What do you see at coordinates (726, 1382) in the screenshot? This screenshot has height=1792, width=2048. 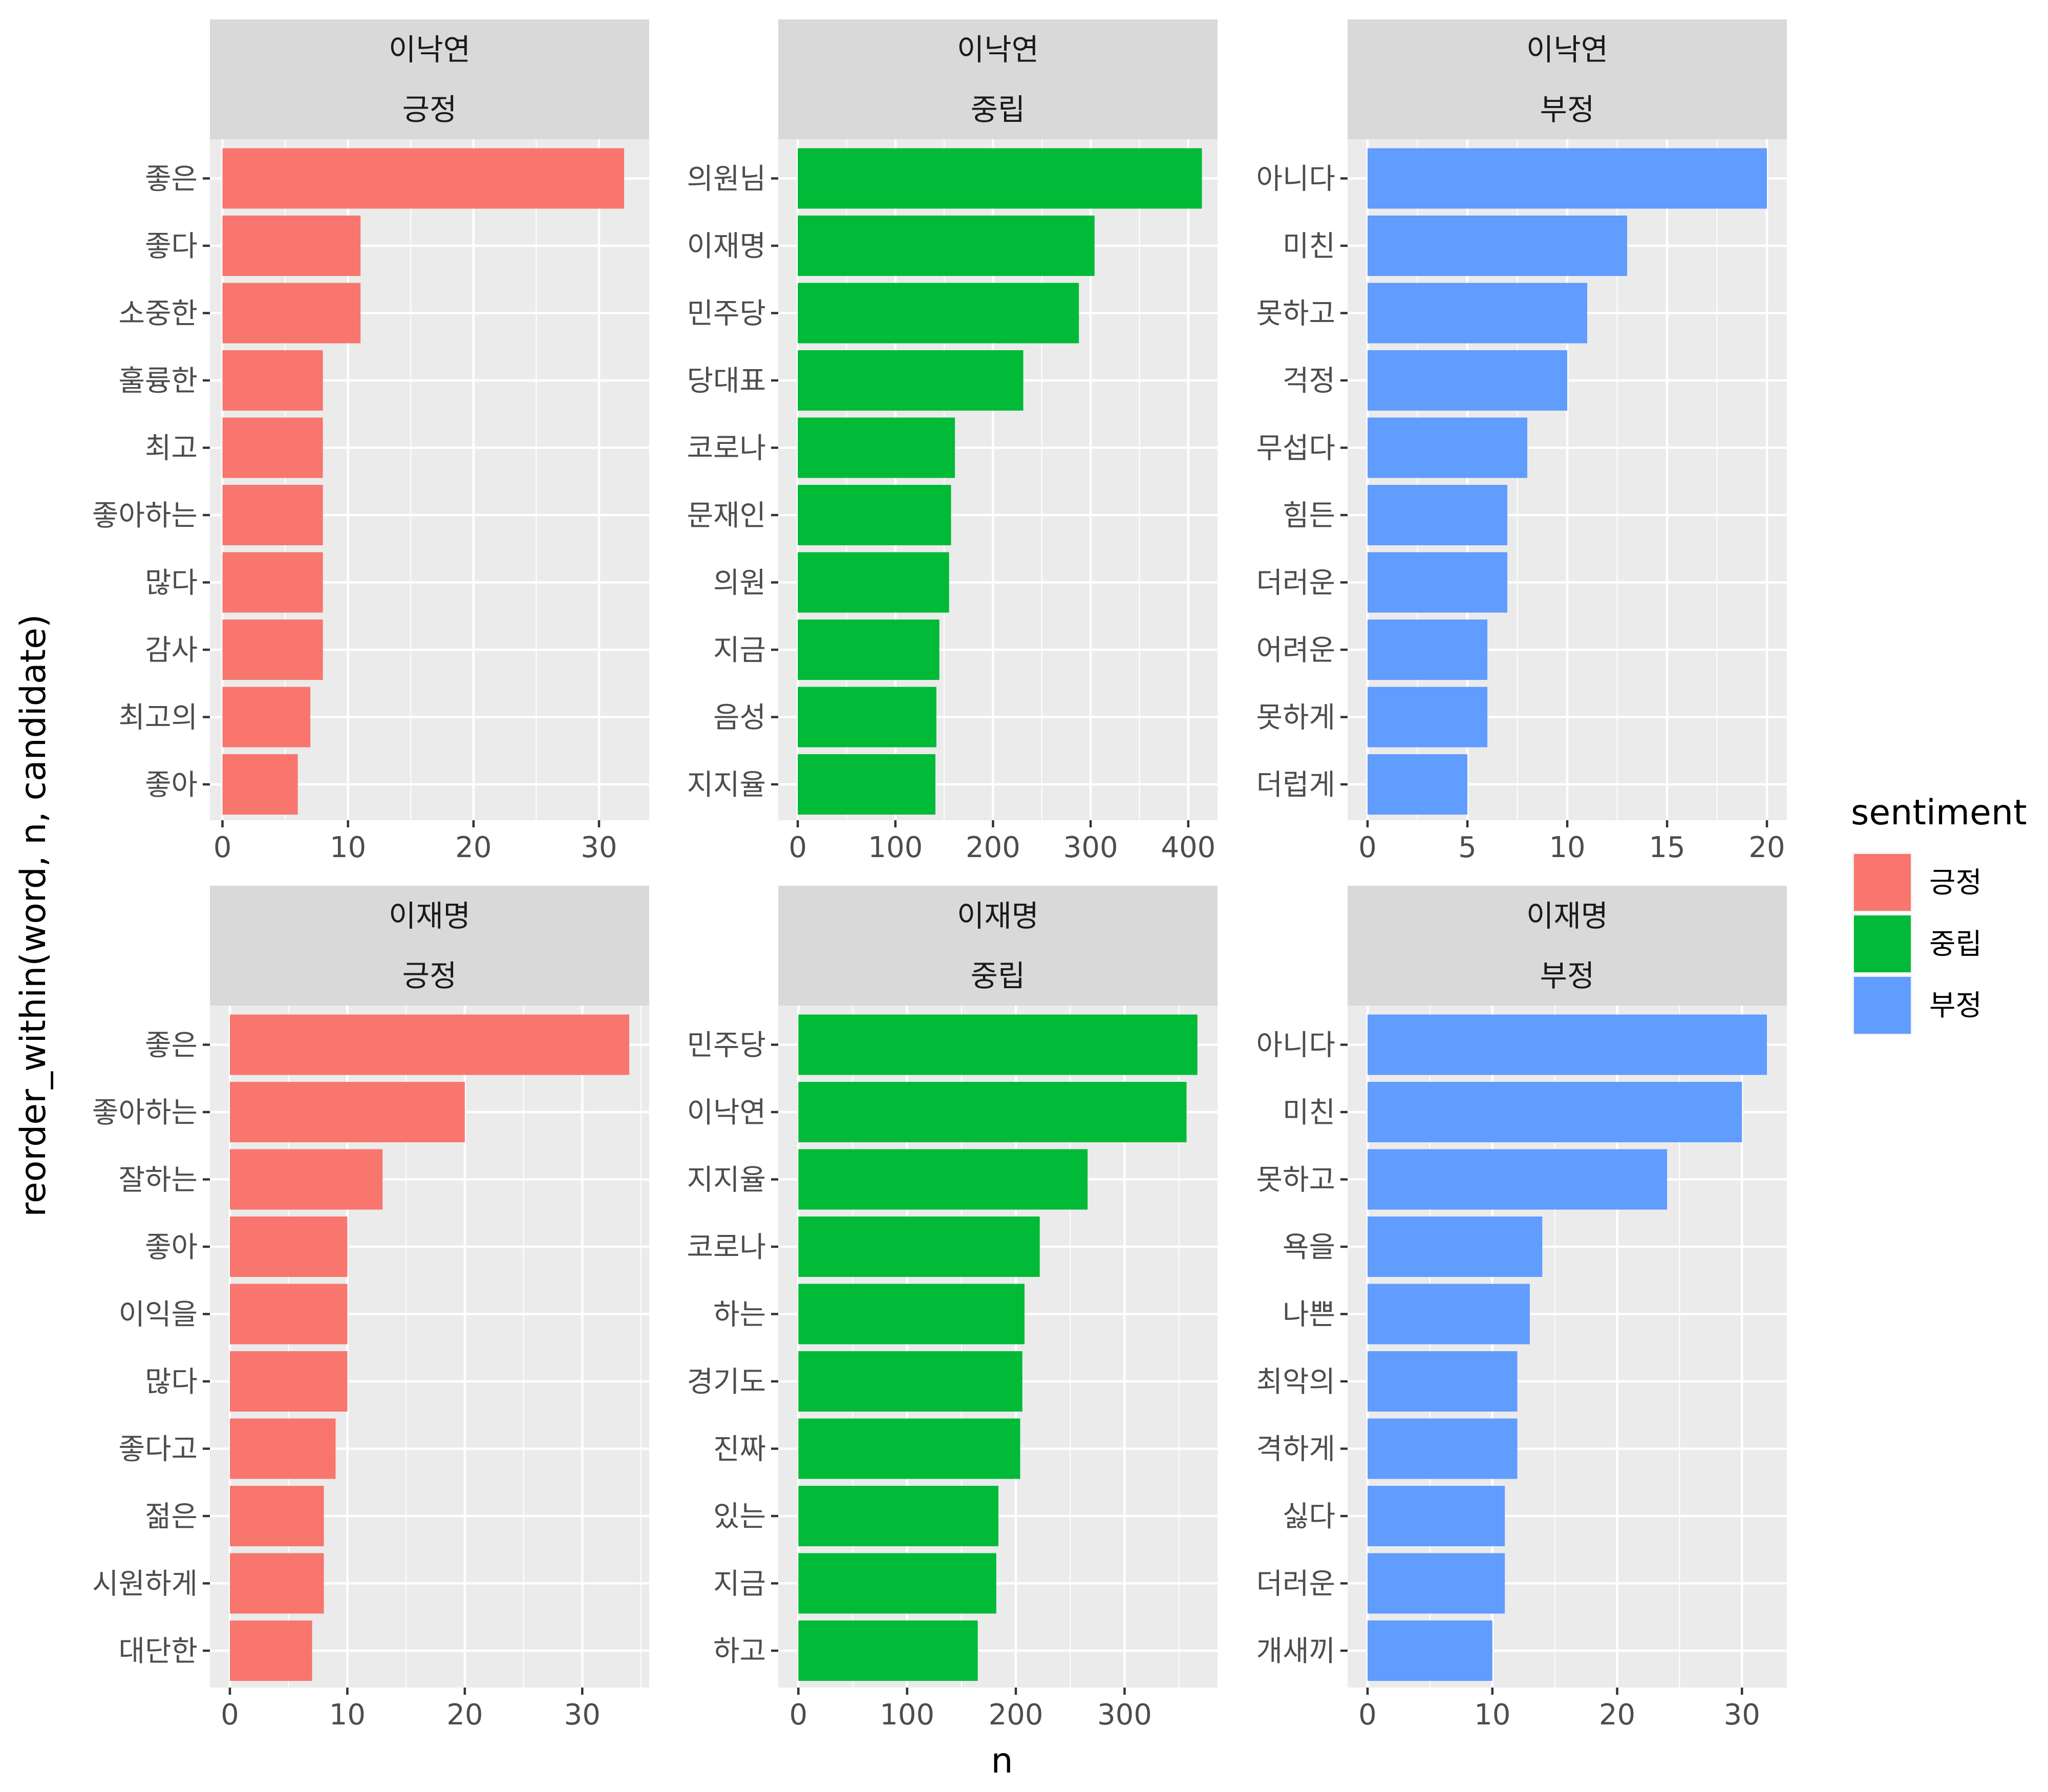 I see `y-tick-label: 경기도` at bounding box center [726, 1382].